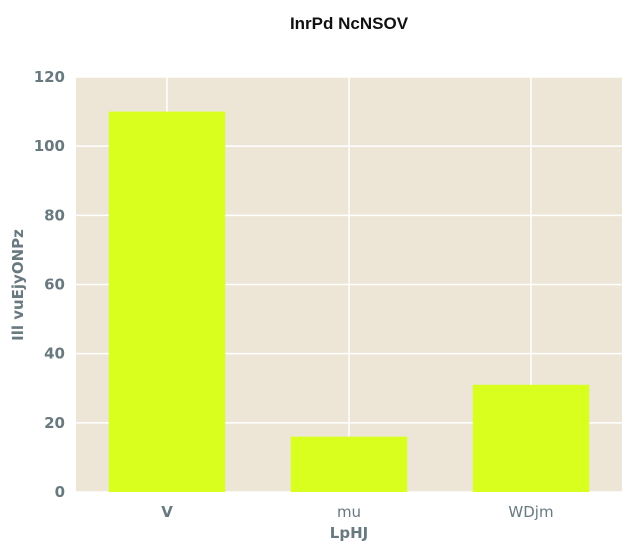 The height and width of the screenshot is (553, 632). What do you see at coordinates (60, 492) in the screenshot?
I see `y-tick-label-0: 0` at bounding box center [60, 492].